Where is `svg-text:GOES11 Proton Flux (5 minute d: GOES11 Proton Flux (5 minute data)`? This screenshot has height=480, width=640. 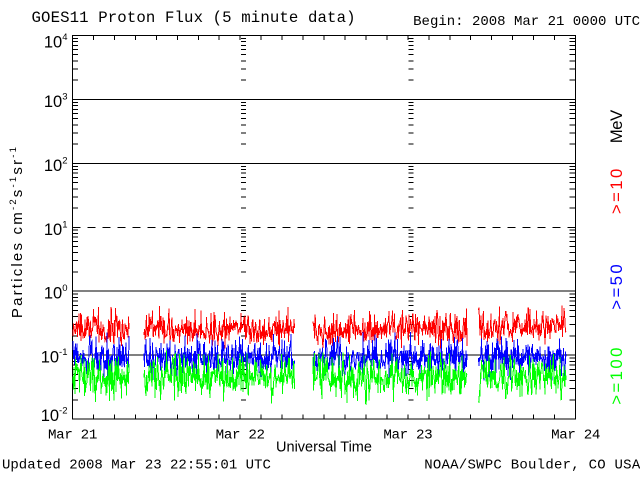
svg-text:GOES11 Proton Flux (5 minute d: GOES11 Proton Flux (5 minute data) is located at coordinates (194, 18).